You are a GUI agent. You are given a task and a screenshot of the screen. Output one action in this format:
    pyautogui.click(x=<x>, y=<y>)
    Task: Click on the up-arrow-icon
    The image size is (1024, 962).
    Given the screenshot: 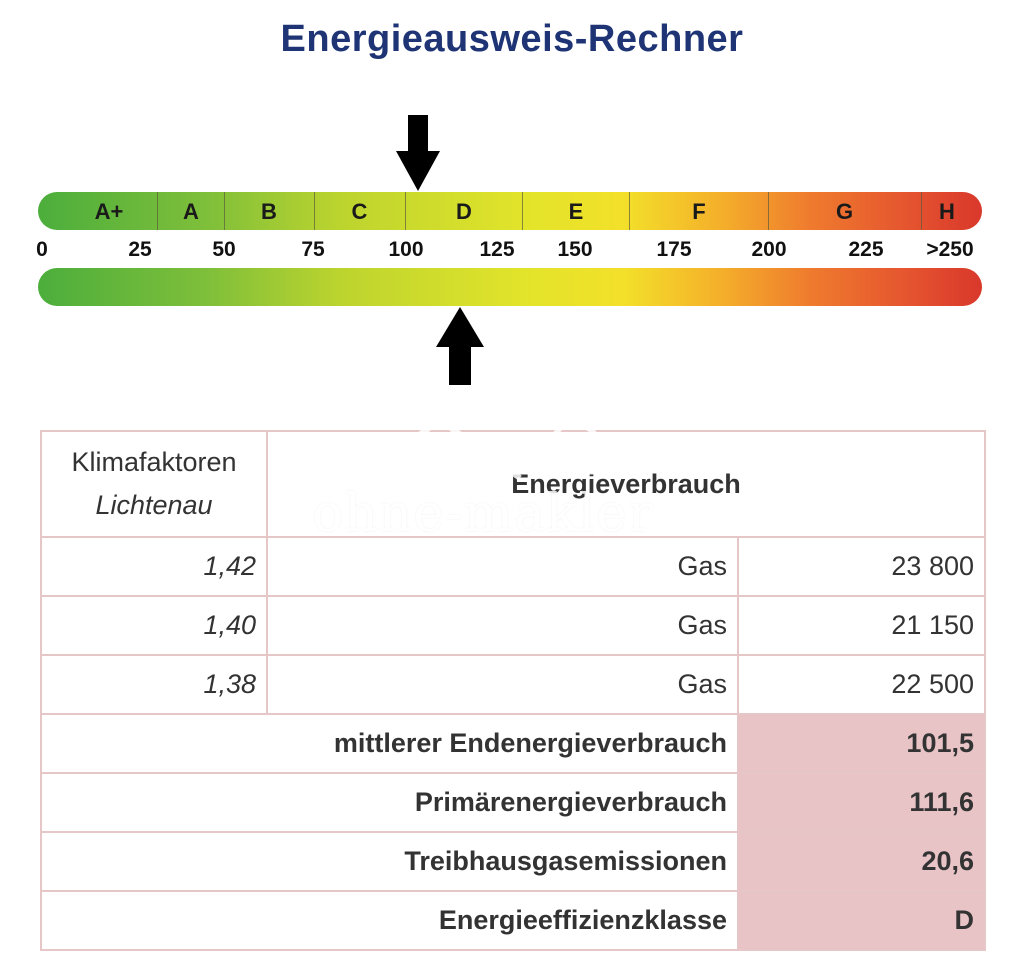 What is the action you would take?
    pyautogui.click(x=460, y=346)
    